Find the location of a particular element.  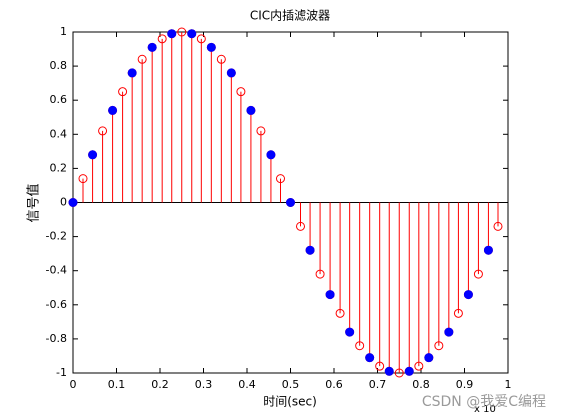

y-tick-label: -1 is located at coordinates (61, 372).